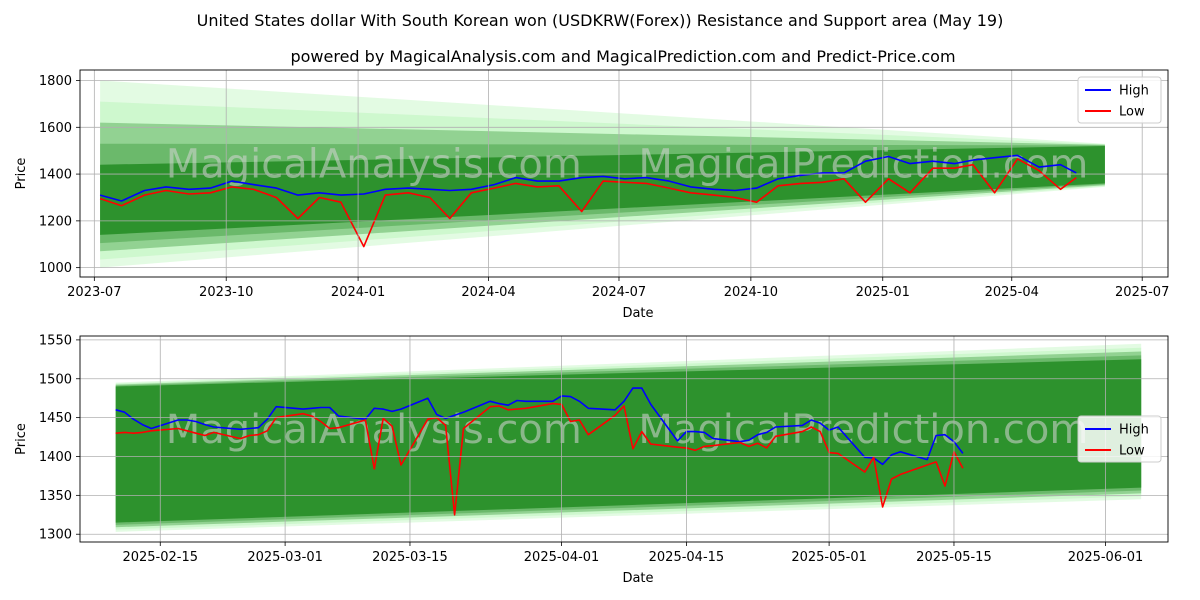  Describe the element at coordinates (94, 292) in the screenshot. I see `x-tick-label: 2023-07` at that location.